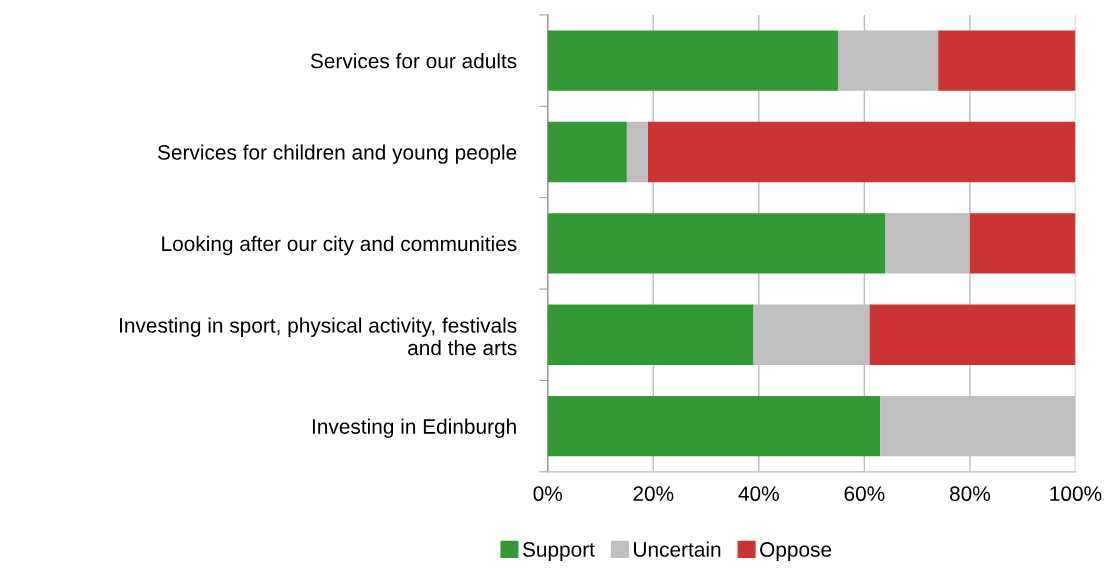 The image size is (1111, 574). Describe the element at coordinates (558, 551) in the screenshot. I see `legend-label: Support` at that location.